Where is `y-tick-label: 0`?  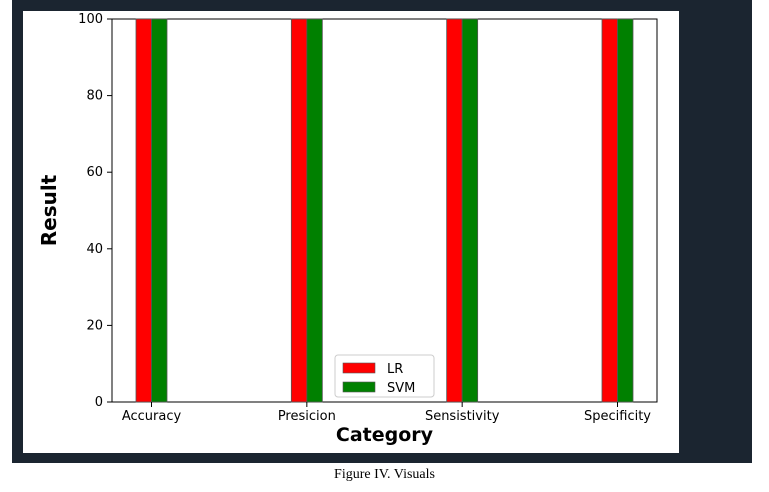
y-tick-label: 0 is located at coordinates (99, 402).